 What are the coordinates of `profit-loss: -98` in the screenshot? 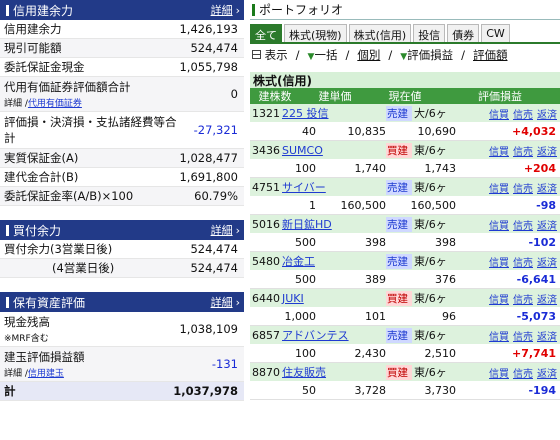 It's located at (546, 205).